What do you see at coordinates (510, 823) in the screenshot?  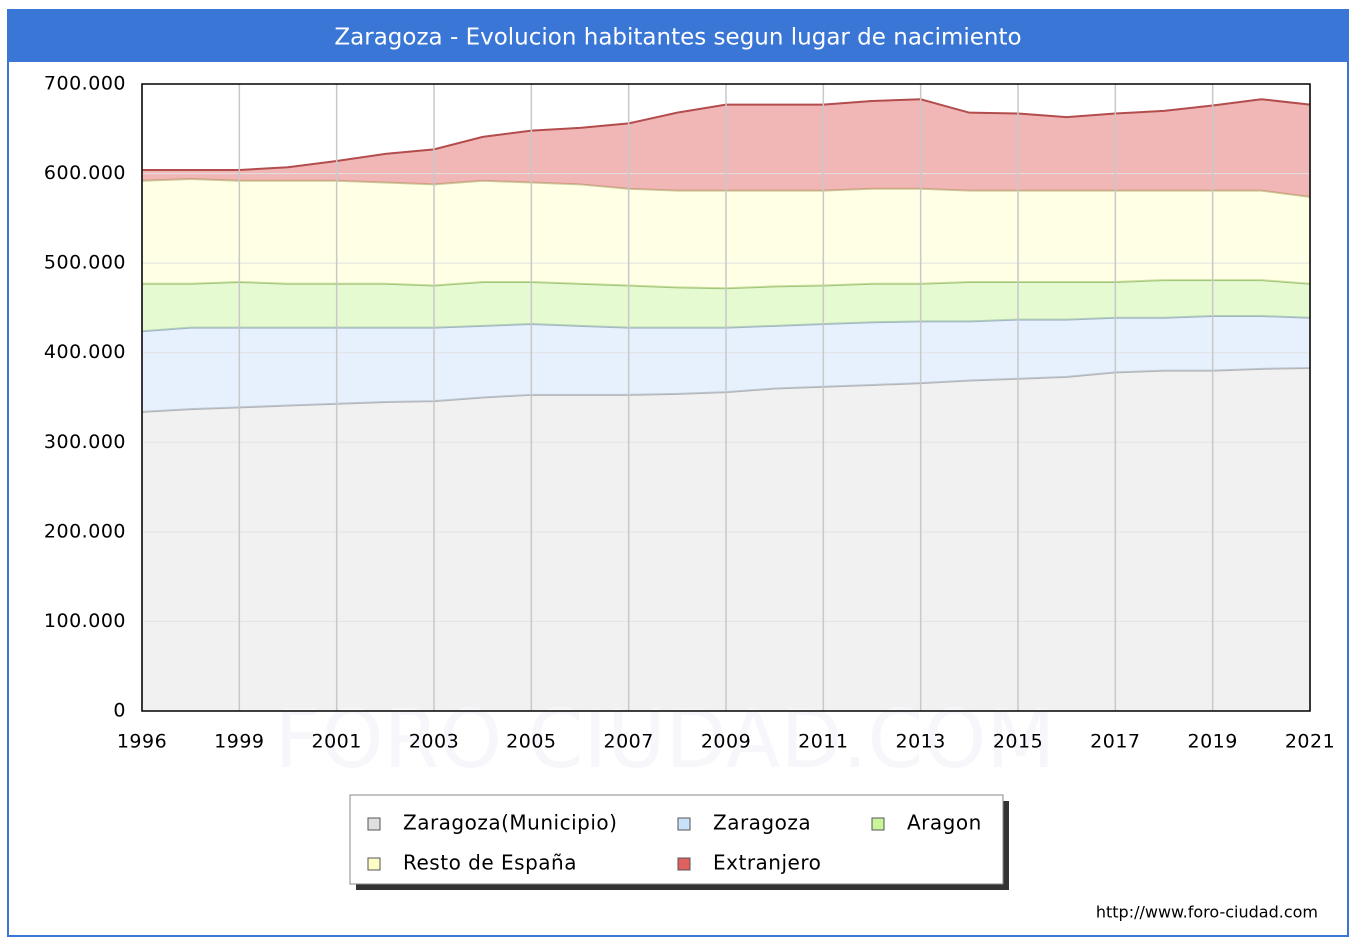 I see `legend-label: Zaragoza(Municipio)` at bounding box center [510, 823].